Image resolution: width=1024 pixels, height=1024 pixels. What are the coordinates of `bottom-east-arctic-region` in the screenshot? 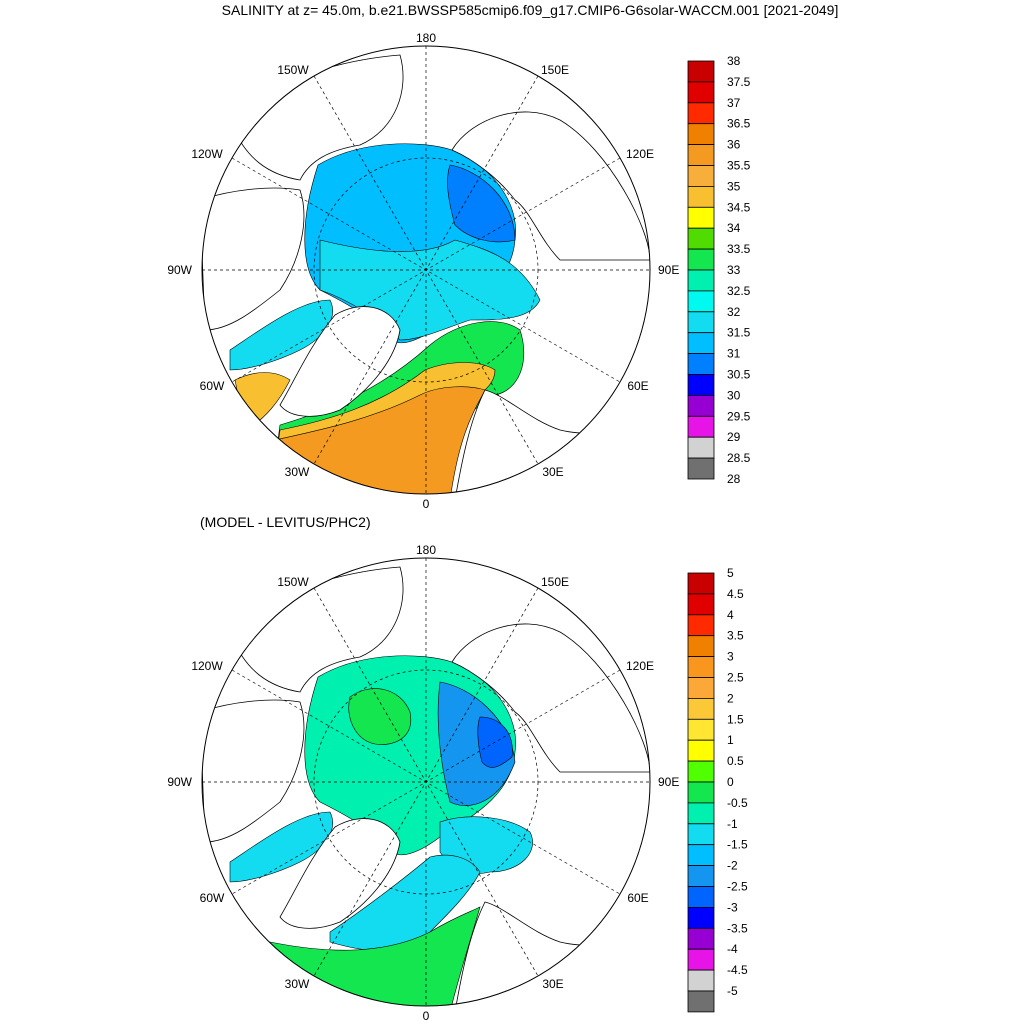 It's located at (476, 743).